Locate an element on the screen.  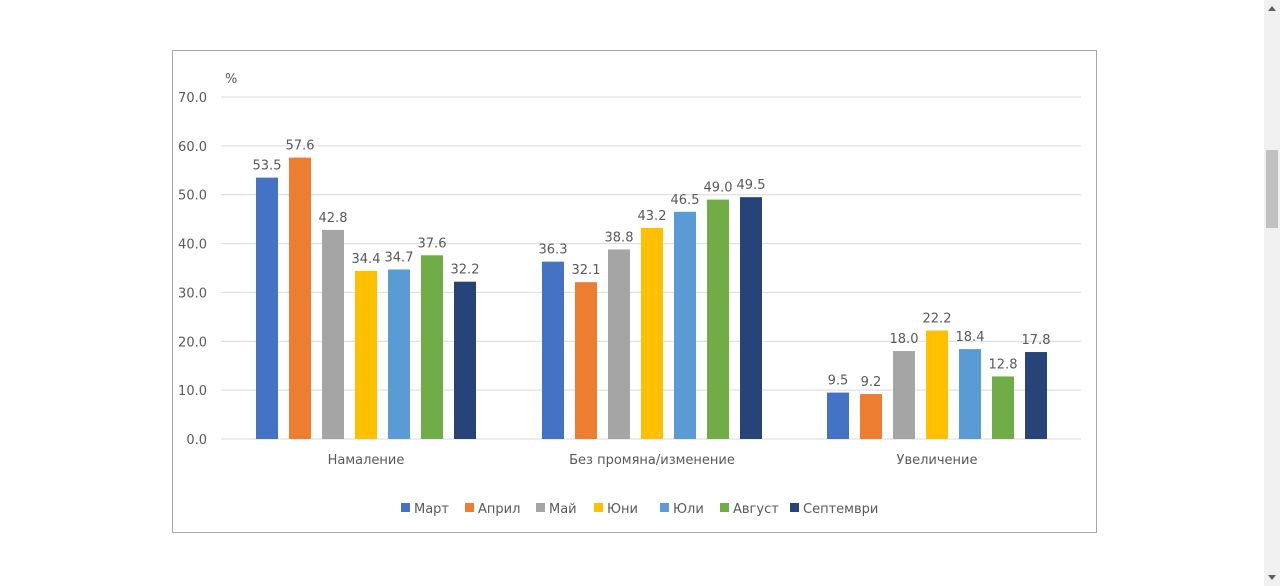
data-label: 43.2 is located at coordinates (652, 216).